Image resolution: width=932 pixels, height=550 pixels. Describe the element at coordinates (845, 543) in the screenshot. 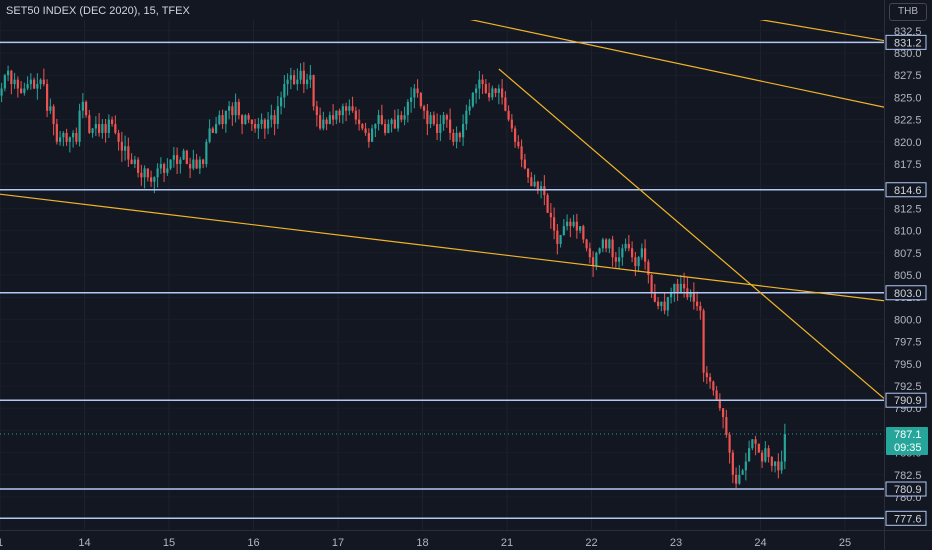

I see `x-tick-label: 25` at that location.